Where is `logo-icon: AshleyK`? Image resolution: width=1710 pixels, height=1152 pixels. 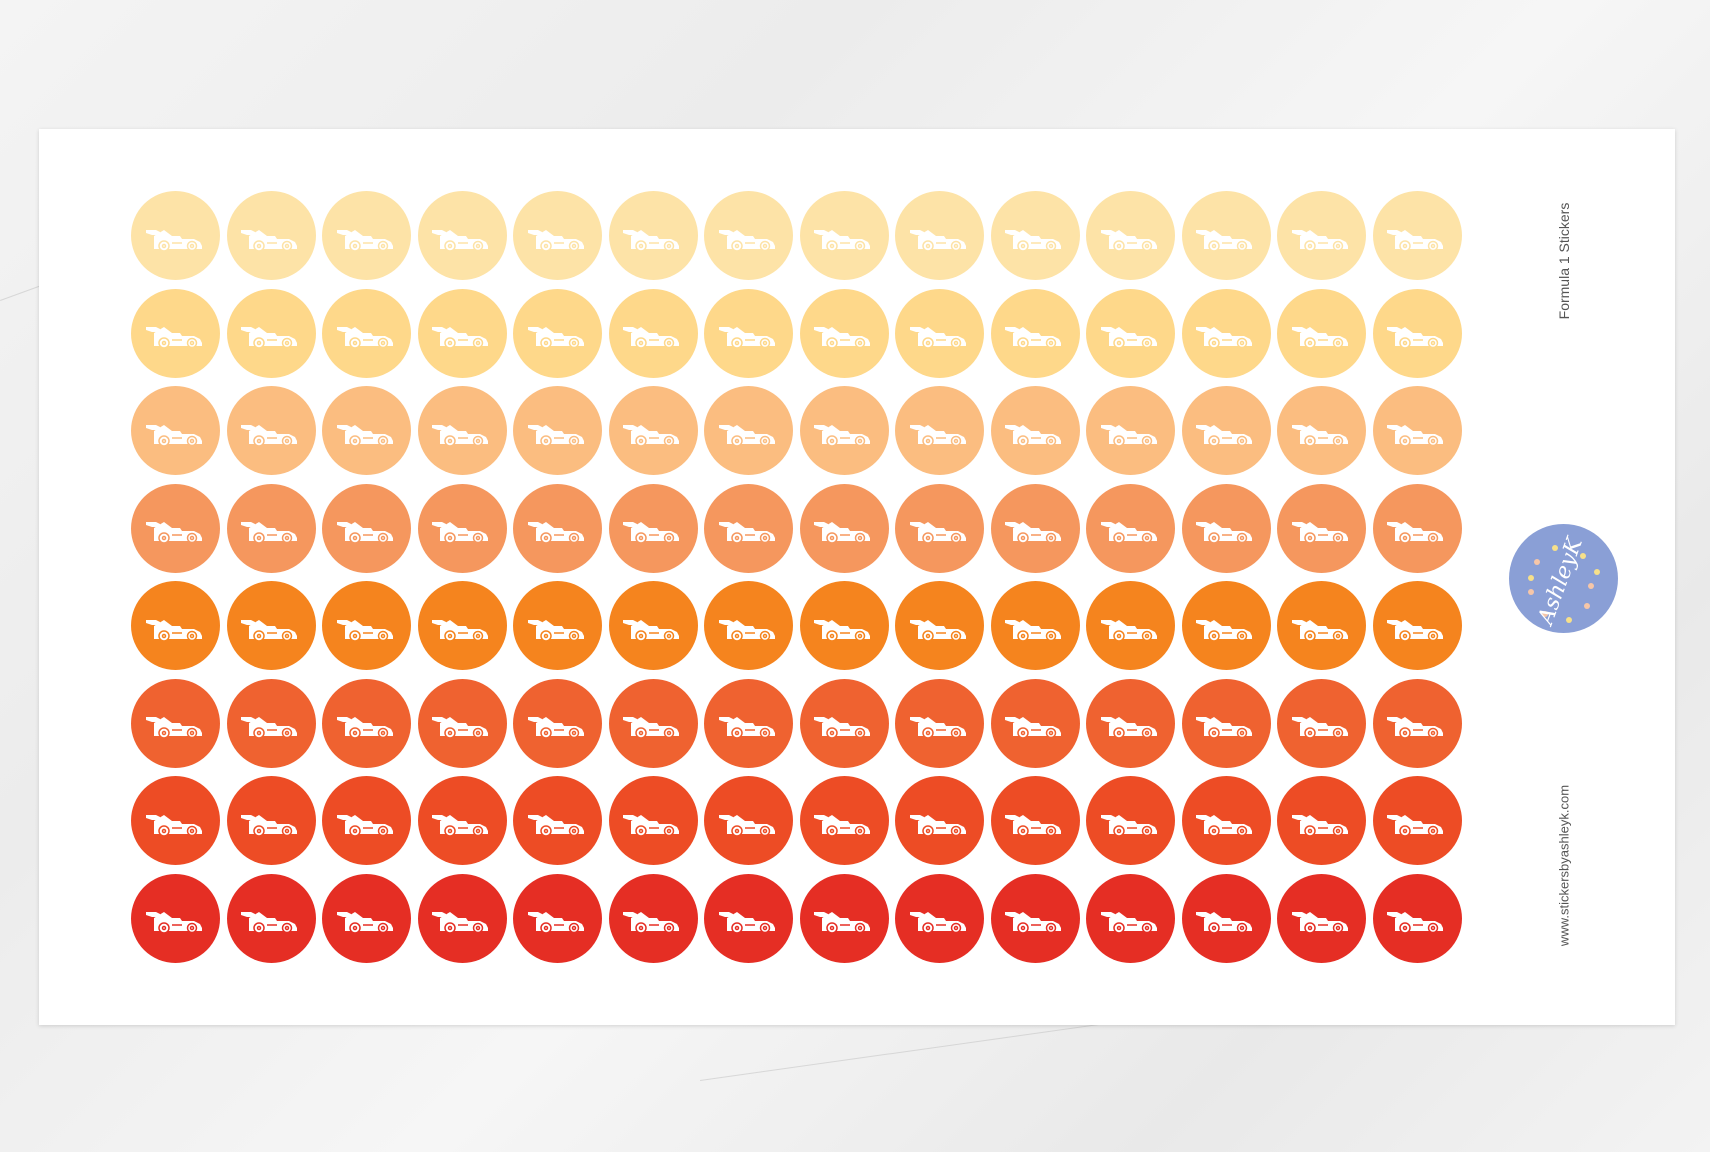
logo-icon: AshleyK is located at coordinates (1564, 581).